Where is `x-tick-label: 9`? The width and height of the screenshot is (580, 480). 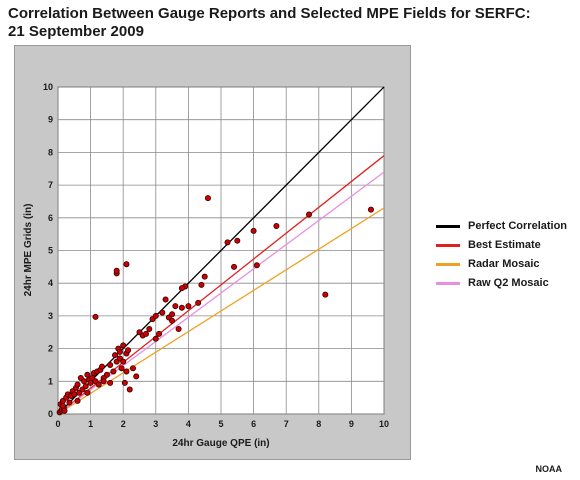
x-tick-label: 9 is located at coordinates (351, 424).